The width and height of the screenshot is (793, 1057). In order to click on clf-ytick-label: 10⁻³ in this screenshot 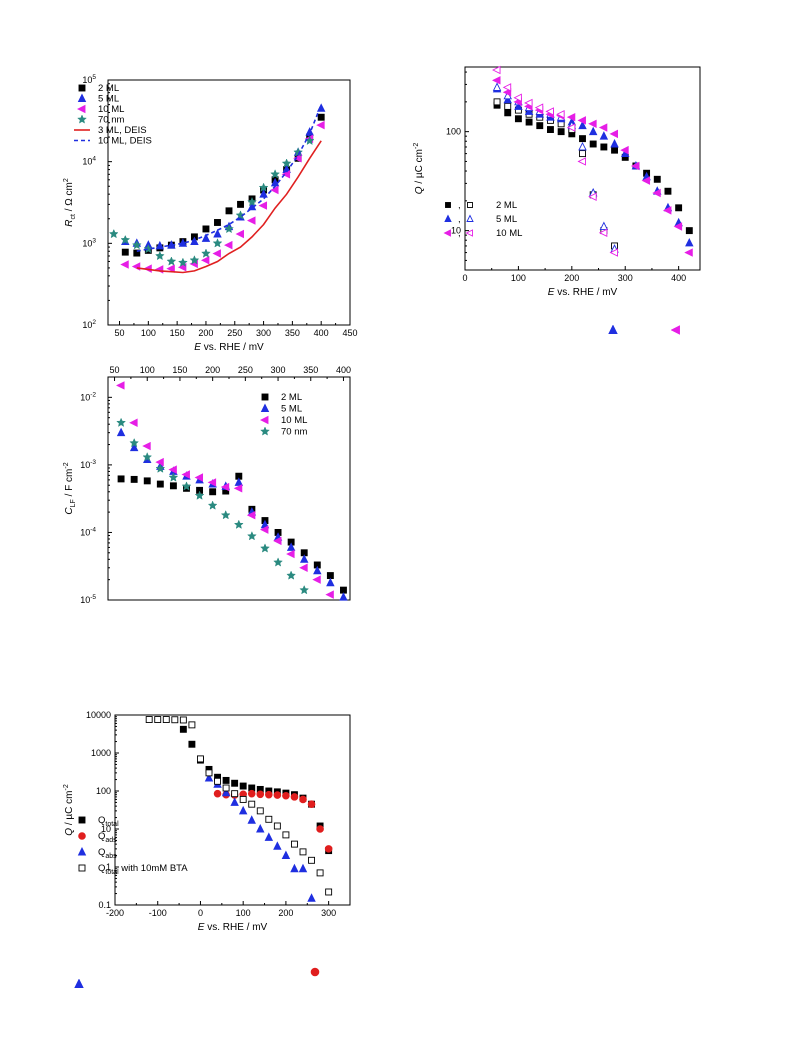, I will do `click(88, 464)`.